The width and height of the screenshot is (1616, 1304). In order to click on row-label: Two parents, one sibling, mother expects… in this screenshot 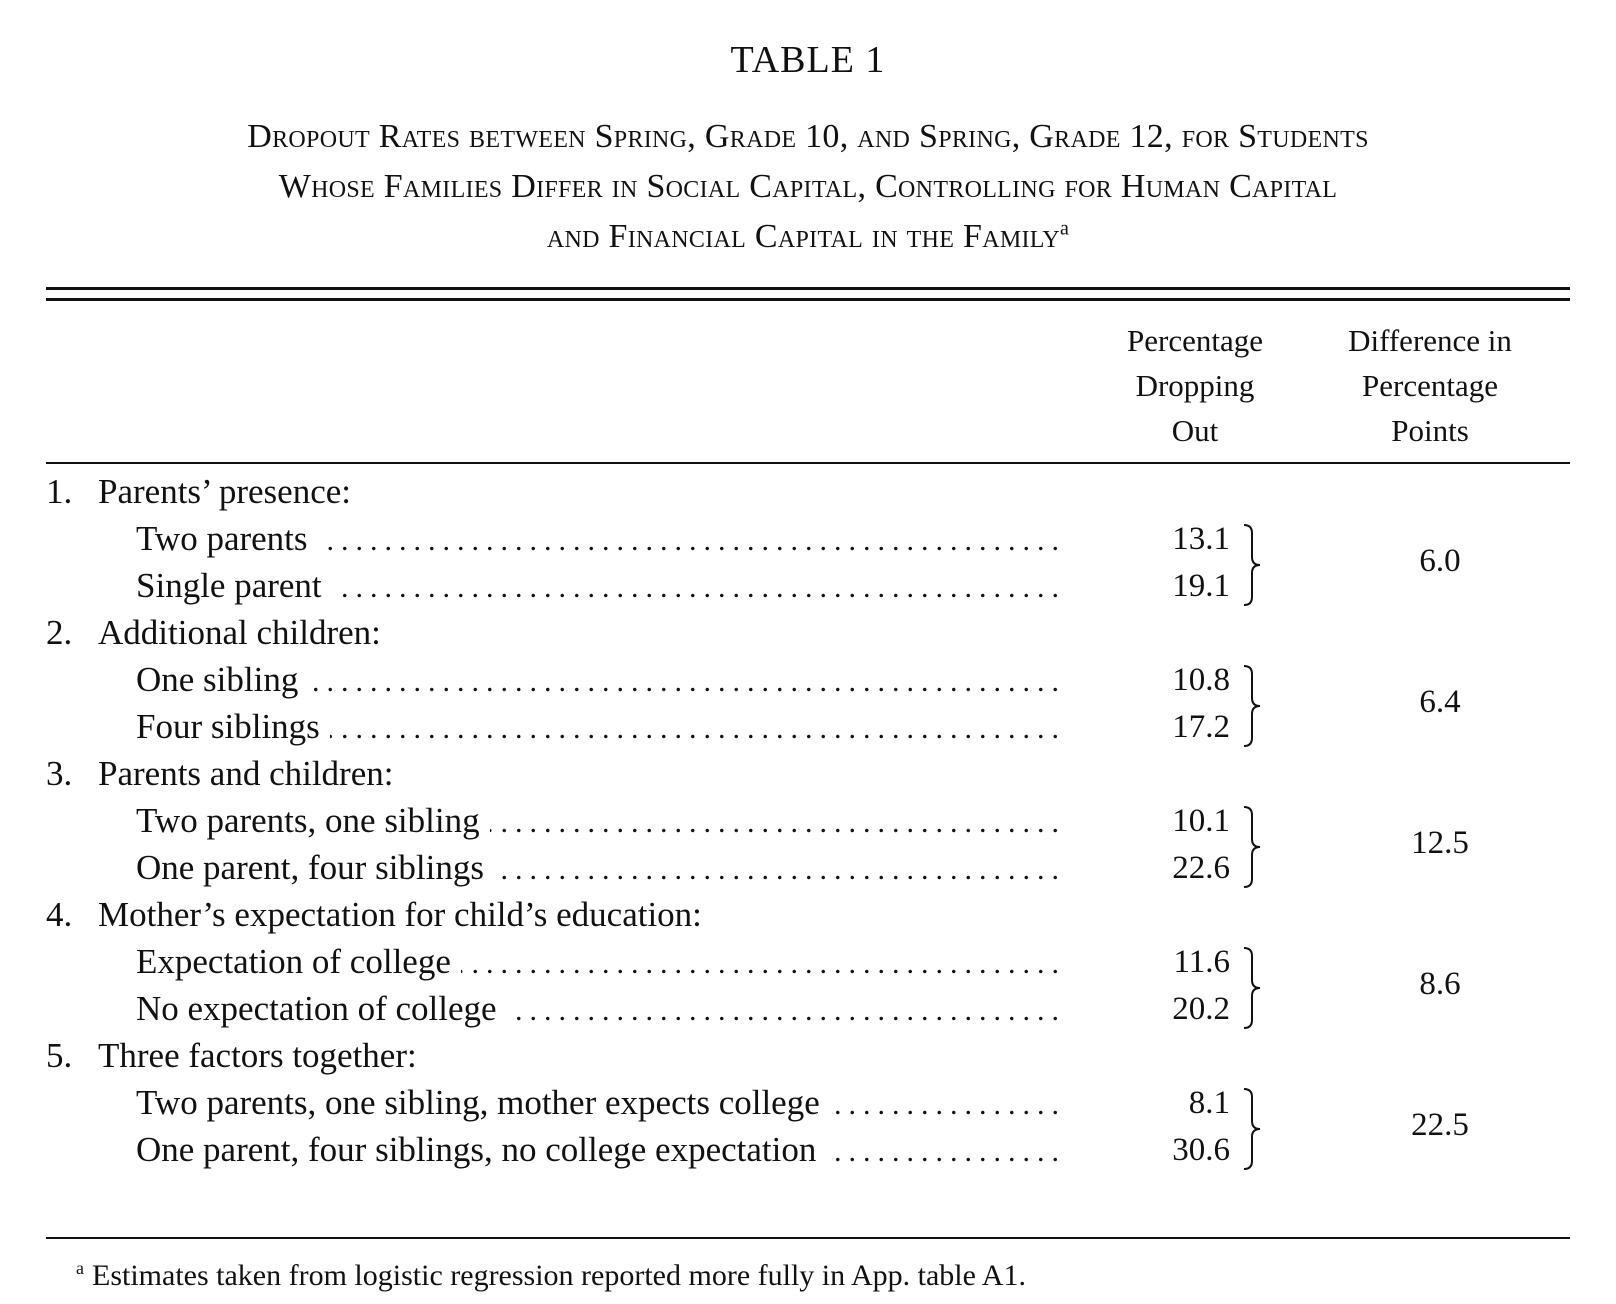, I will do `click(478, 1102)`.